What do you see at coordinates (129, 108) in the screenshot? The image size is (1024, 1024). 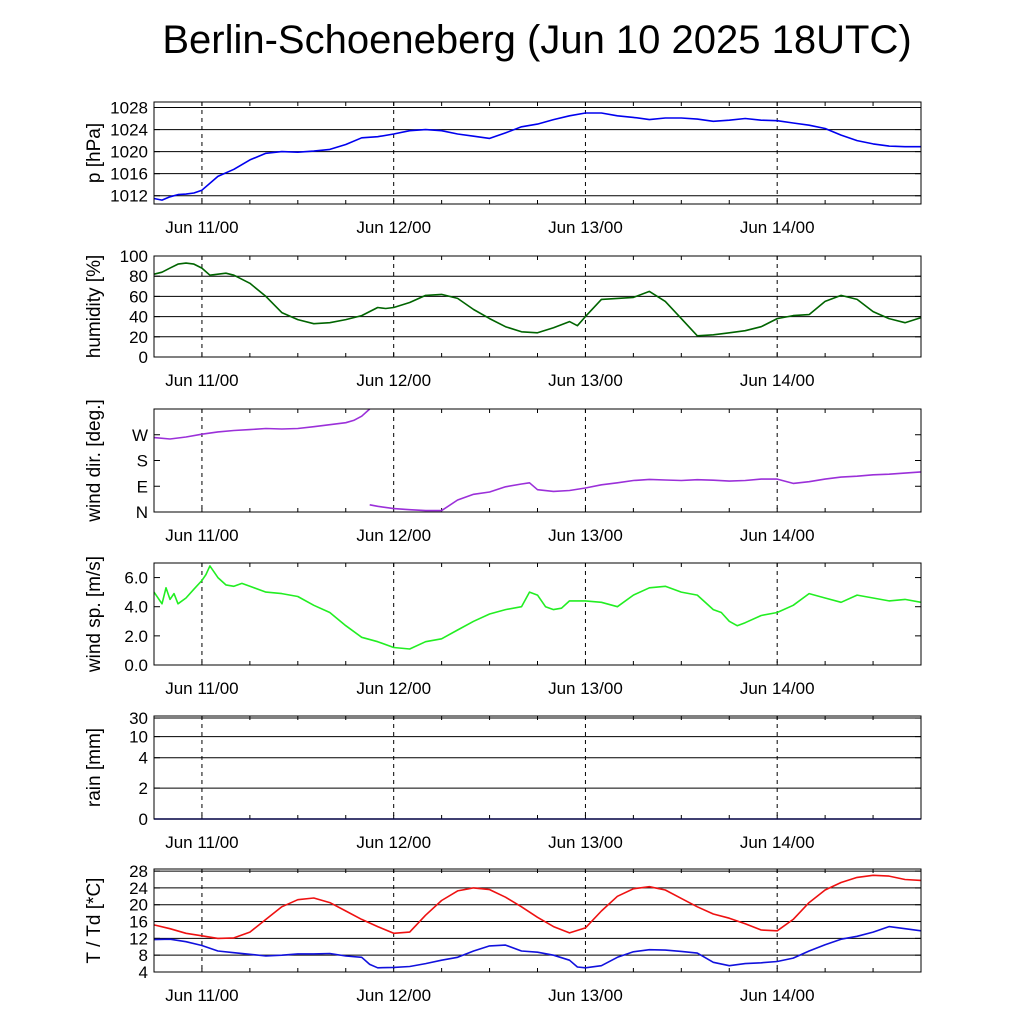 I see `y-tick-label: 1028` at bounding box center [129, 108].